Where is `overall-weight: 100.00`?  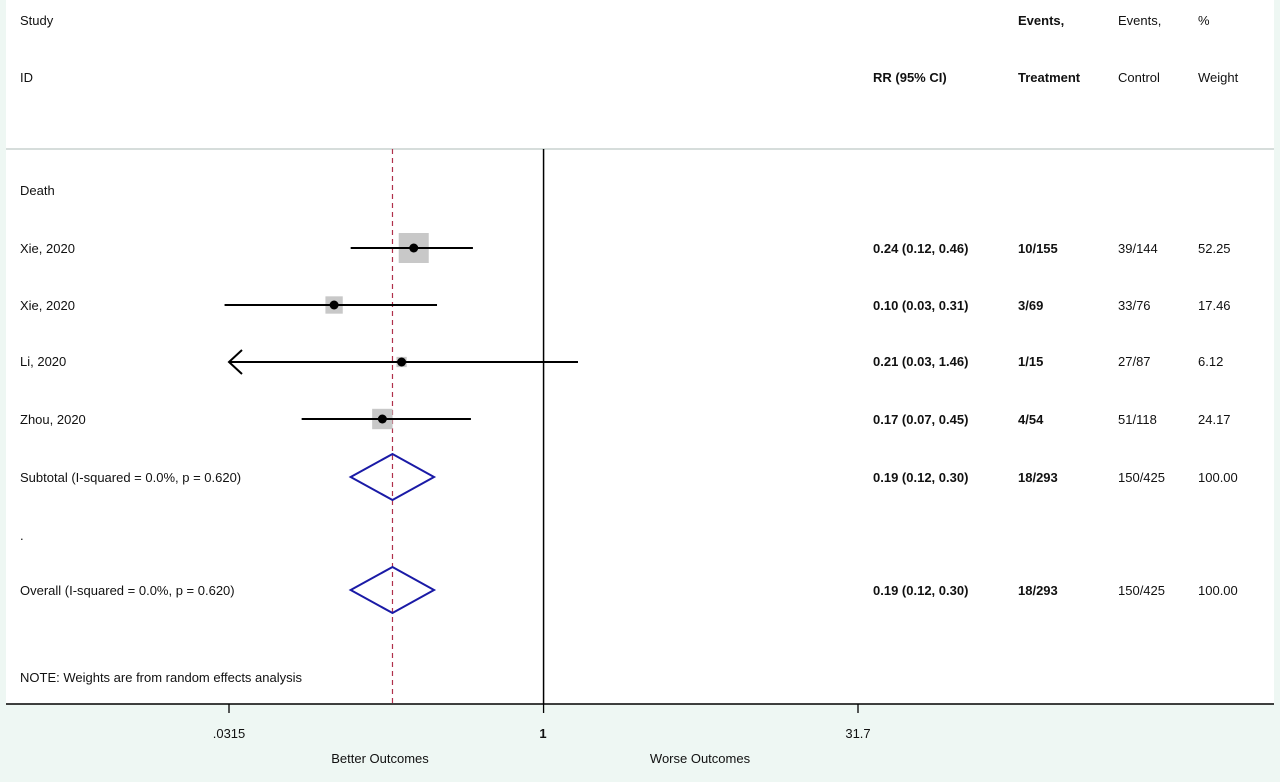 overall-weight: 100.00 is located at coordinates (1218, 590).